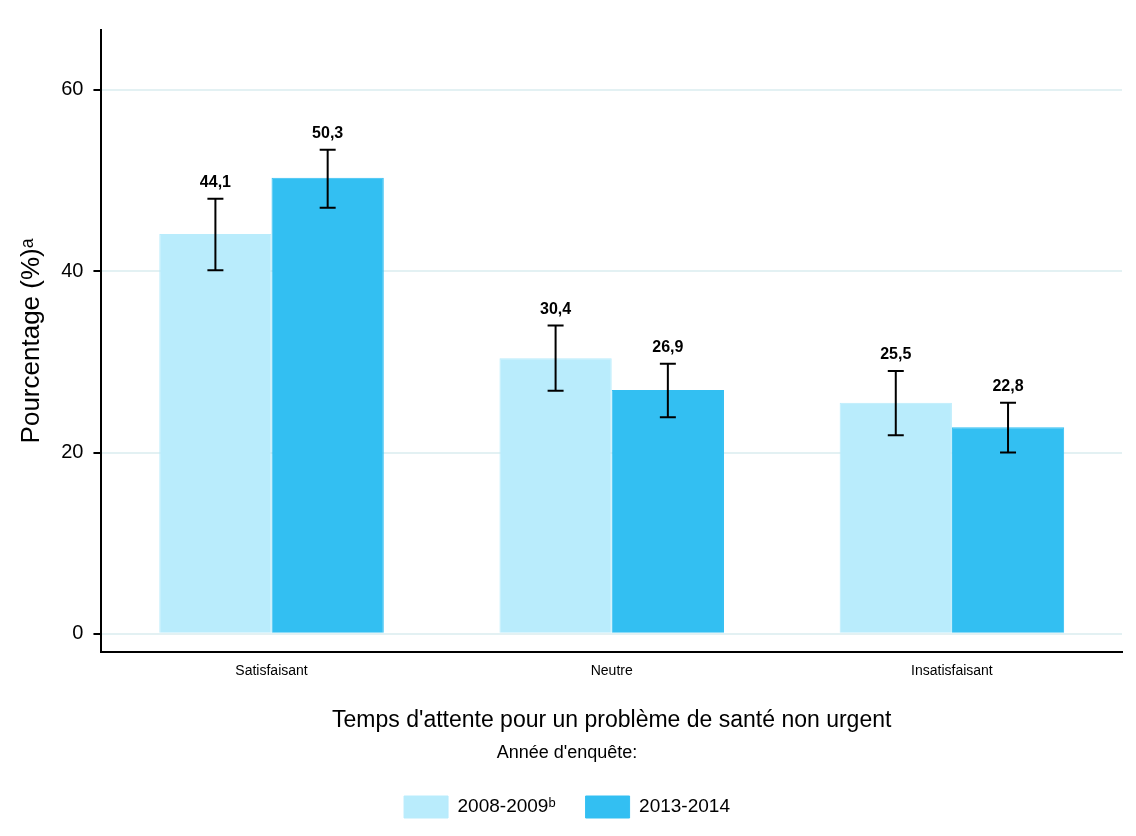 The height and width of the screenshot is (836, 1136). Describe the element at coordinates (29, 341) in the screenshot. I see `y-axis-title: Pourcentage (%)ᵃ` at that location.